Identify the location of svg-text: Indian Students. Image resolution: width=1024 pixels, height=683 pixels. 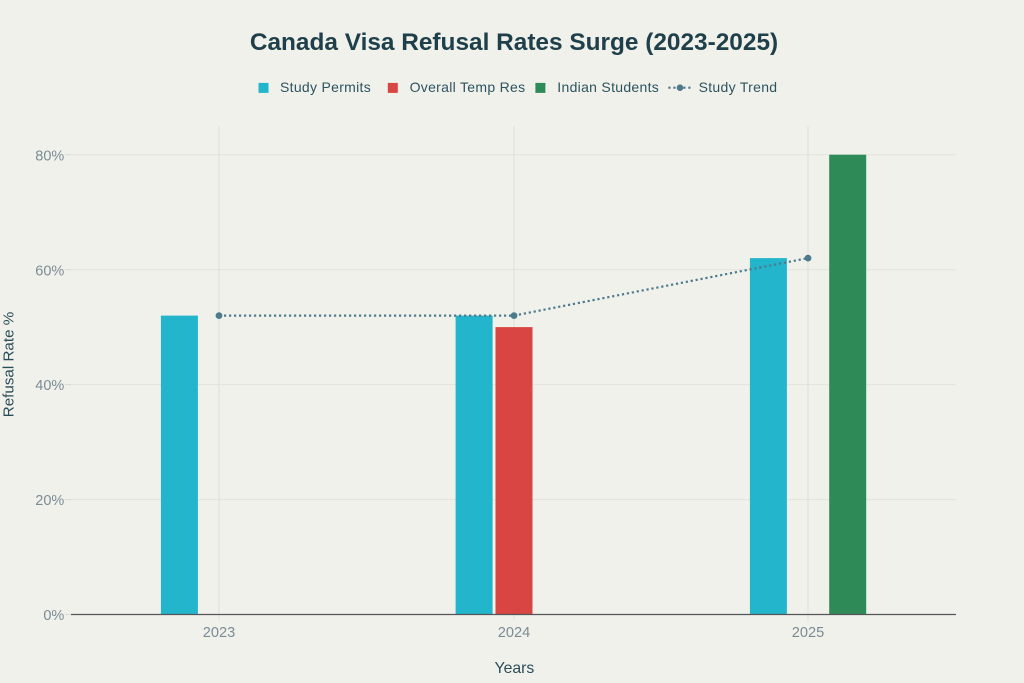
(608, 87).